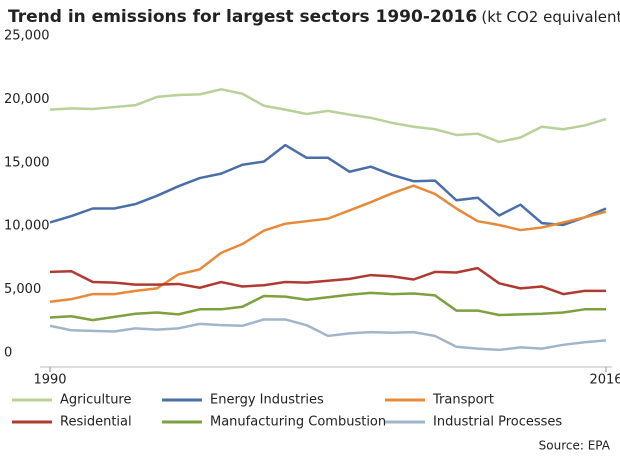 The width and height of the screenshot is (620, 462). I want to click on y-tick-label: 20,000, so click(27, 99).